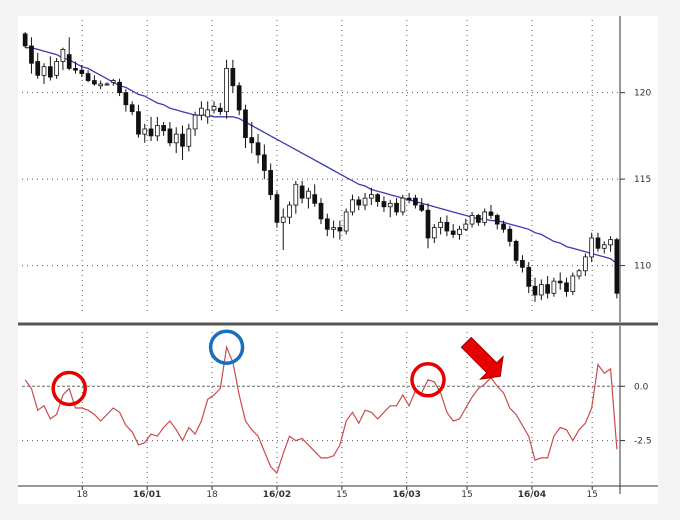  I want to click on price-y-tick-label: 110, so click(642, 267).